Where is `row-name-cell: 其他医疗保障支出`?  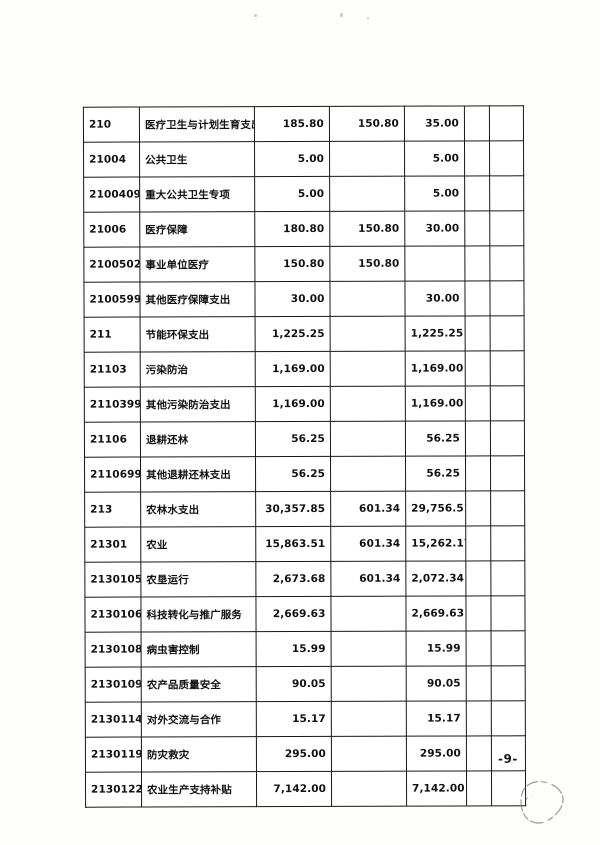
row-name-cell: 其他医疗保障支出 is located at coordinates (197, 299).